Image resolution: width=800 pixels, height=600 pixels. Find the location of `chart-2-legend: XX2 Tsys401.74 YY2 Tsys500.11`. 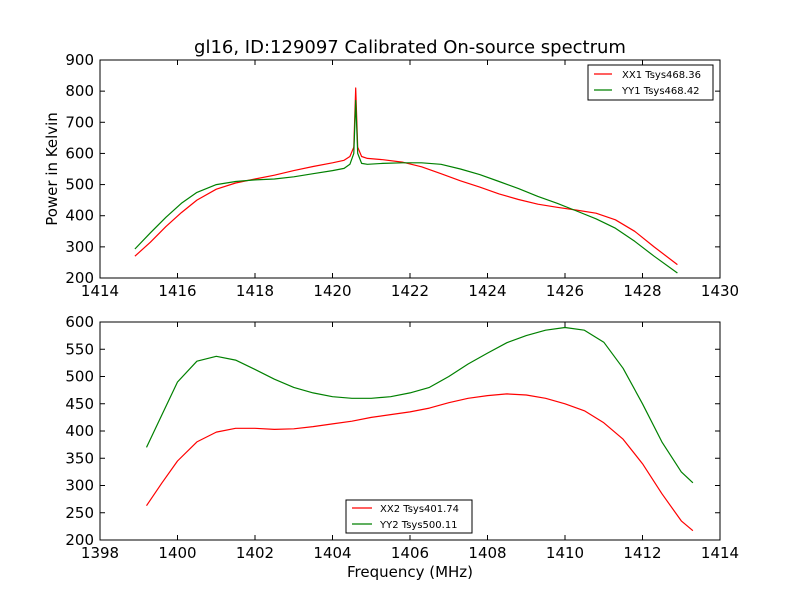

chart-2-legend: XX2 Tsys401.74 YY2 Tsys500.11 is located at coordinates (409, 516).